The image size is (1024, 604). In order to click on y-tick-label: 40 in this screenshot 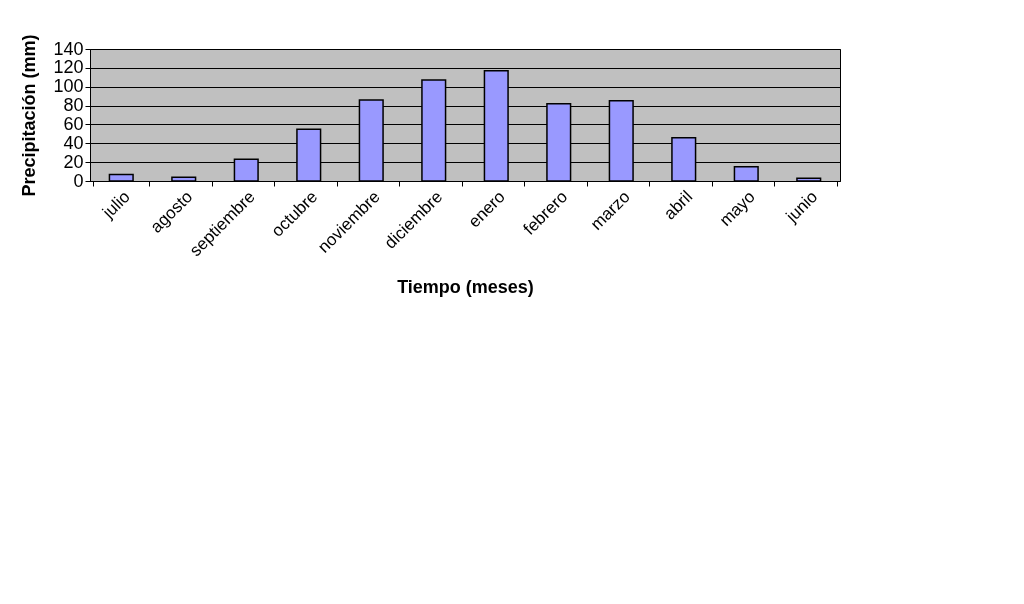, I will do `click(73, 142)`.